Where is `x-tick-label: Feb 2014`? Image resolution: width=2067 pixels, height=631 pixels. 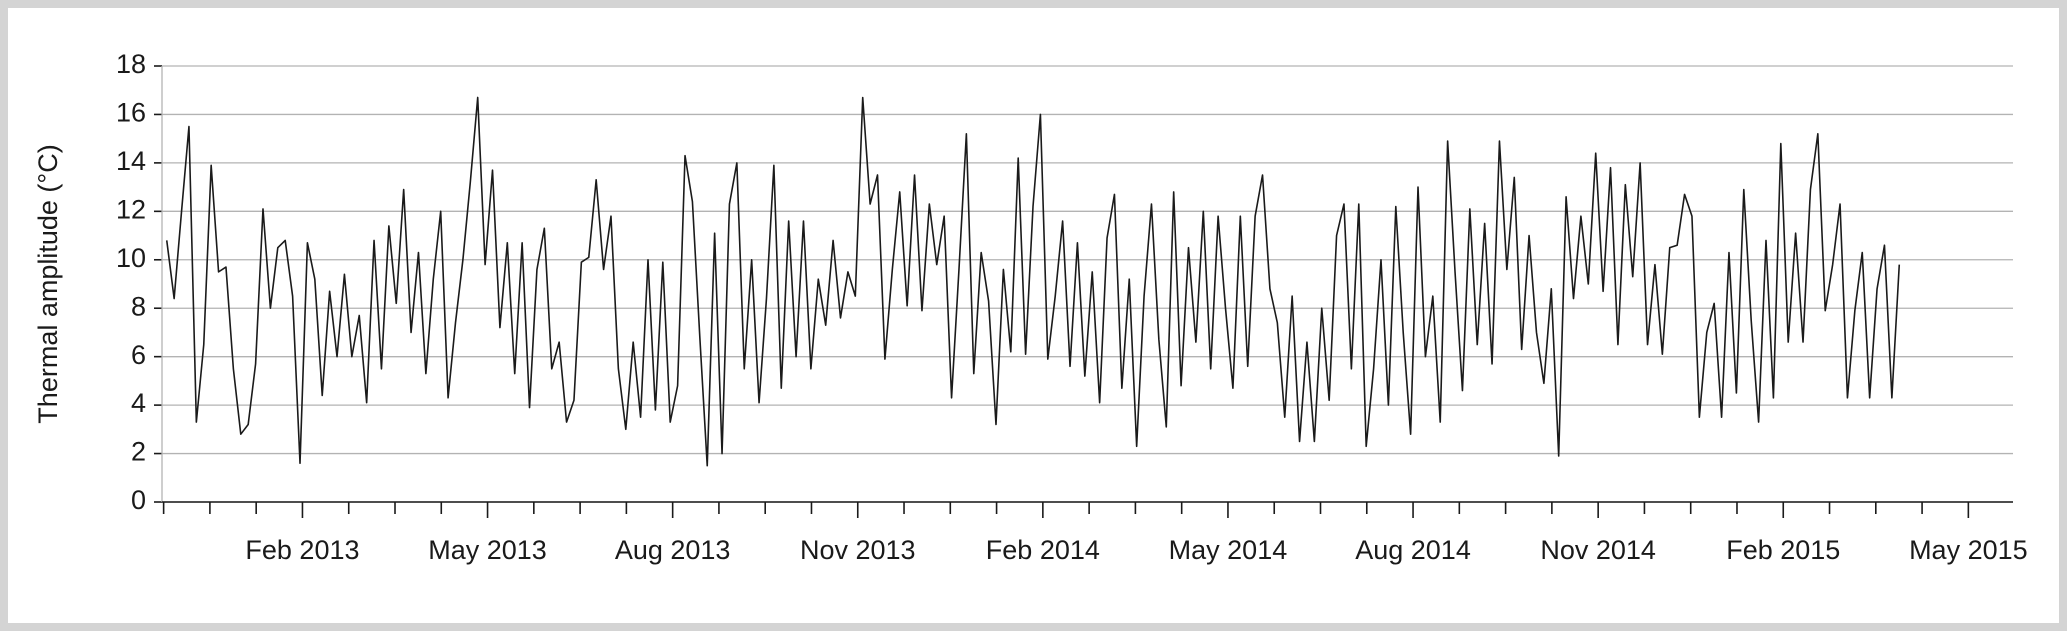 x-tick-label: Feb 2014 is located at coordinates (1043, 550).